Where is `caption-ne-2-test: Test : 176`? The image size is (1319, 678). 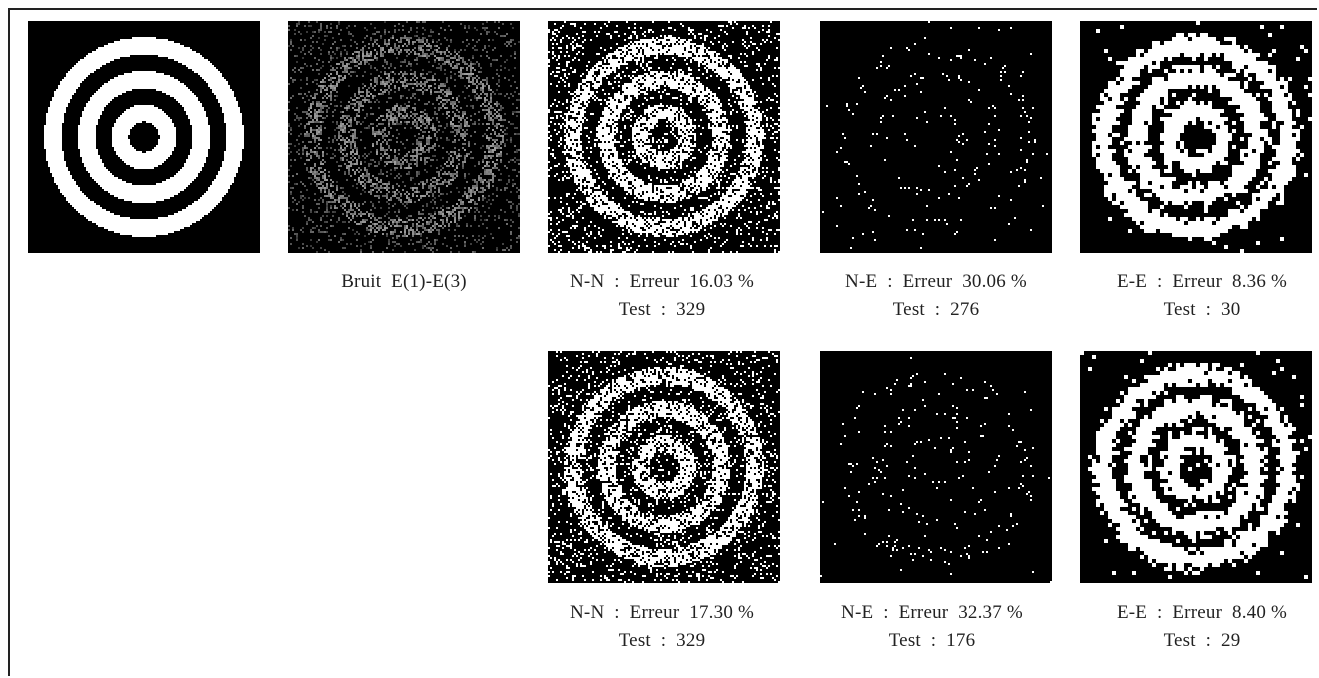
caption-ne-2-test: Test : 176 is located at coordinates (932, 640).